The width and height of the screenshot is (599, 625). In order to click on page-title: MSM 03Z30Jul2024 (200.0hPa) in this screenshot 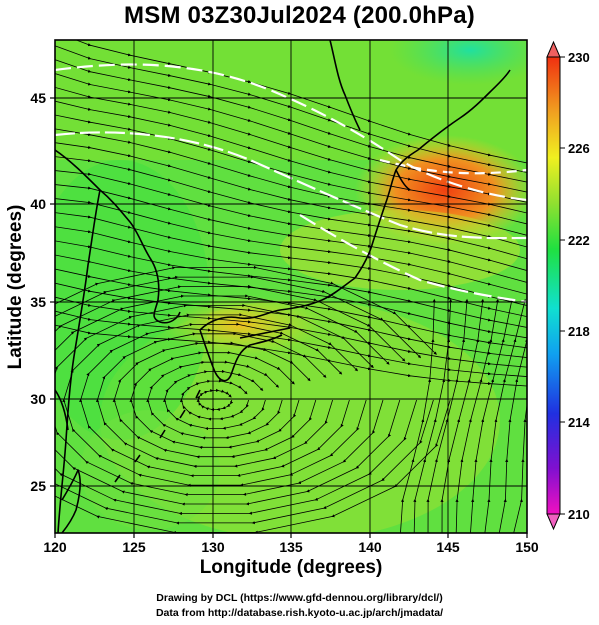, I will do `click(299, 15)`.